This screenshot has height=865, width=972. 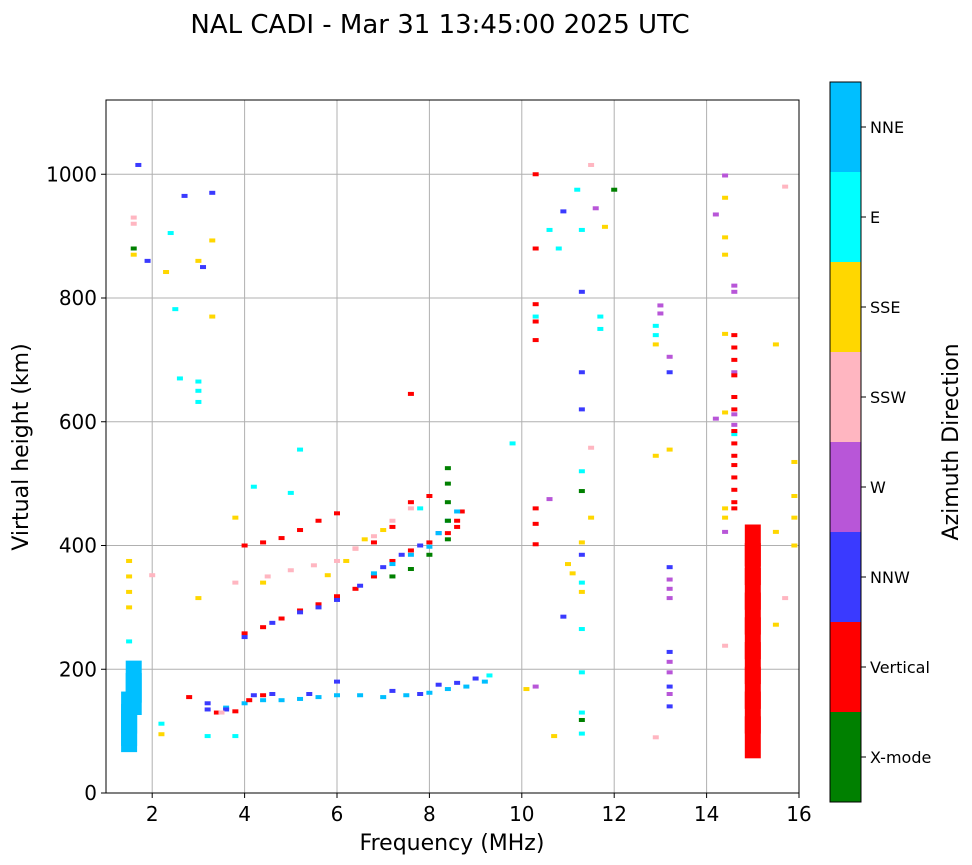 What do you see at coordinates (887, 127) in the screenshot?
I see `colorbar-label: NNE` at bounding box center [887, 127].